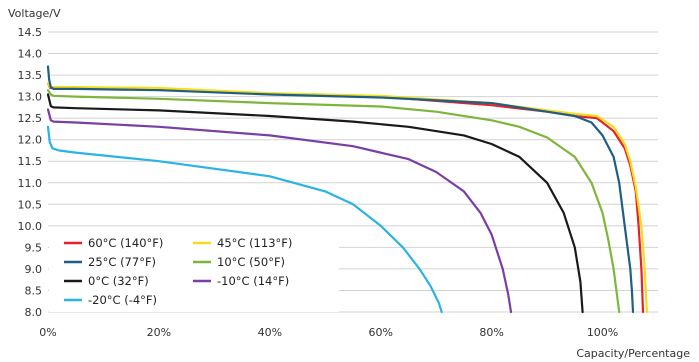 This screenshot has height=362, width=699. What do you see at coordinates (270, 332) in the screenshot?
I see `x-tick-label: 40%` at bounding box center [270, 332].